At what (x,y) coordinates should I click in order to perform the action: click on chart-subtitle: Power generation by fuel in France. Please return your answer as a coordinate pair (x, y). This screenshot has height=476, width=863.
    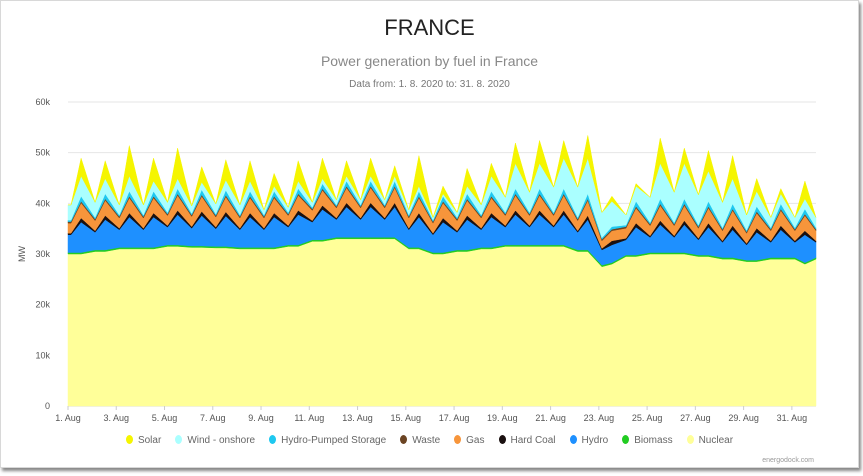
    Looking at the image, I should click on (429, 61).